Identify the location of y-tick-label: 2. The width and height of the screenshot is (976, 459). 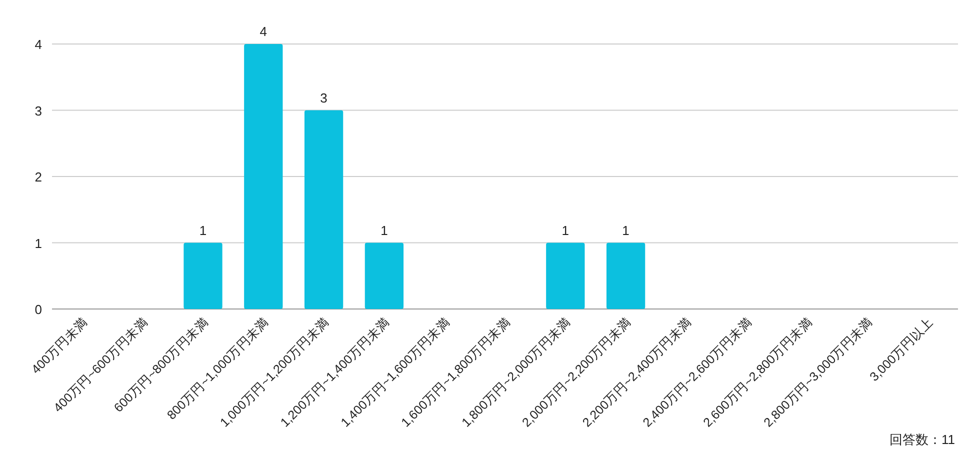
(38, 177).